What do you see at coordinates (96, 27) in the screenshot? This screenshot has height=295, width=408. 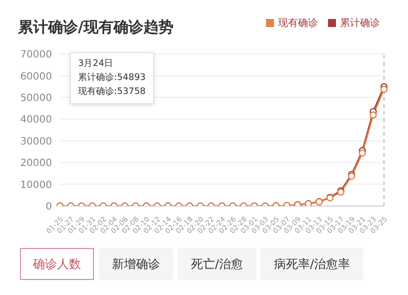 I see `chart-title: 累计确诊/现有确诊趋势` at bounding box center [96, 27].